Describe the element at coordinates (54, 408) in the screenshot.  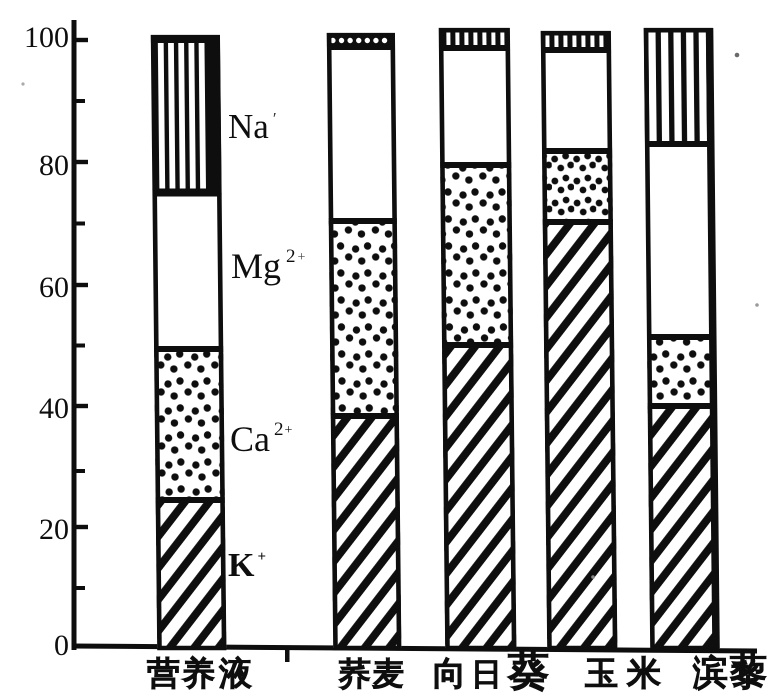
I see `svg-text: 40` at that location.